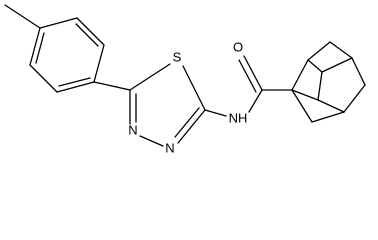 The height and width of the screenshot is (240, 378). I want to click on atom-label: NH, so click(238, 117).